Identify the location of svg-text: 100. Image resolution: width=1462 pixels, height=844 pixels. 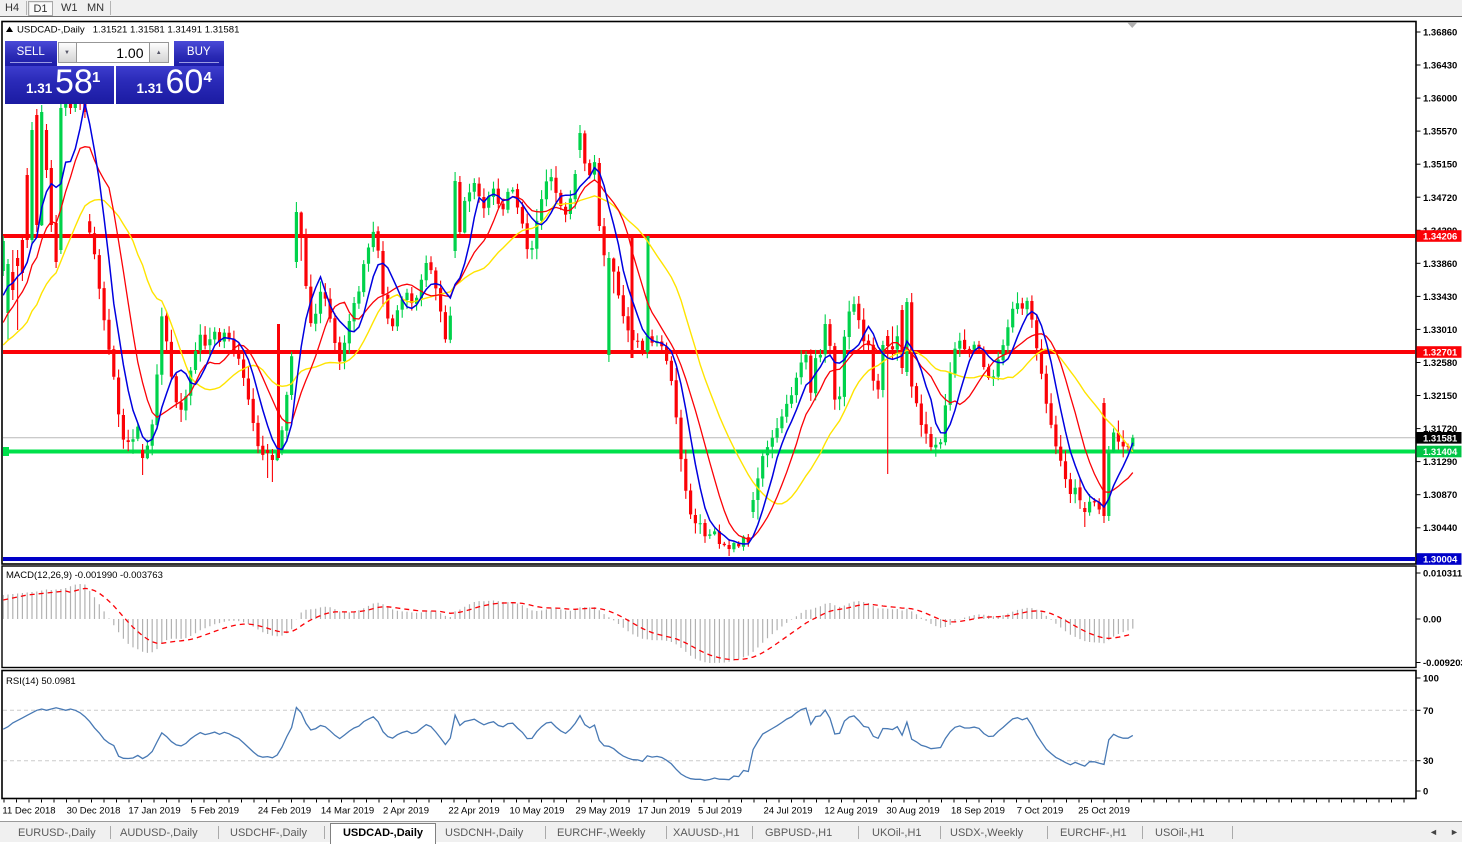
(1431, 679).